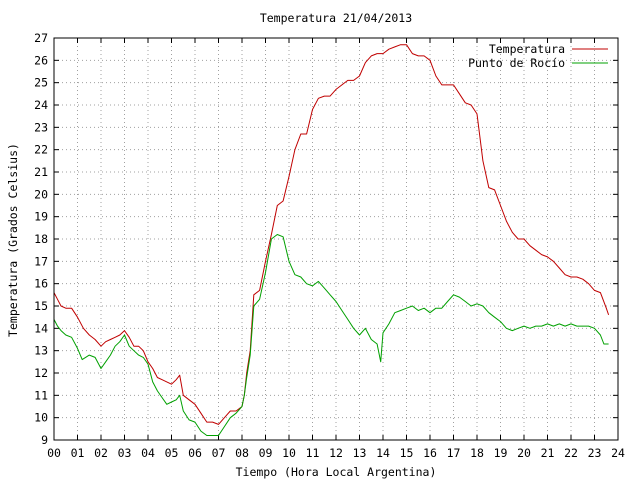 The image size is (640, 480). What do you see at coordinates (516, 63) in the screenshot?
I see `legend-label: Punto de Rocío` at bounding box center [516, 63].